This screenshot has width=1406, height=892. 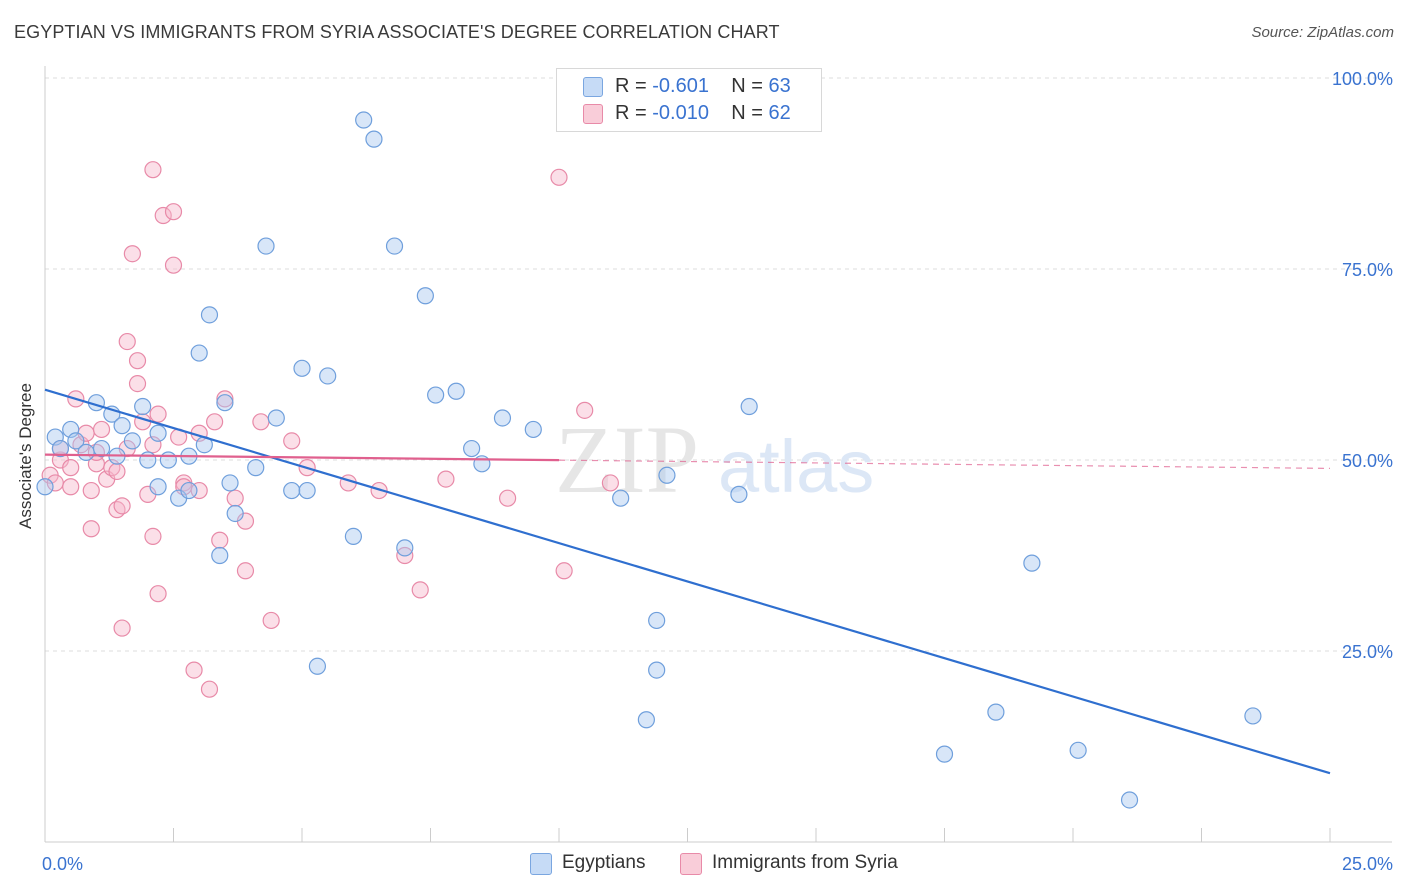 What do you see at coordinates (604, 862) in the screenshot?
I see `legend-egyptians-label: Egyptians` at bounding box center [604, 862].